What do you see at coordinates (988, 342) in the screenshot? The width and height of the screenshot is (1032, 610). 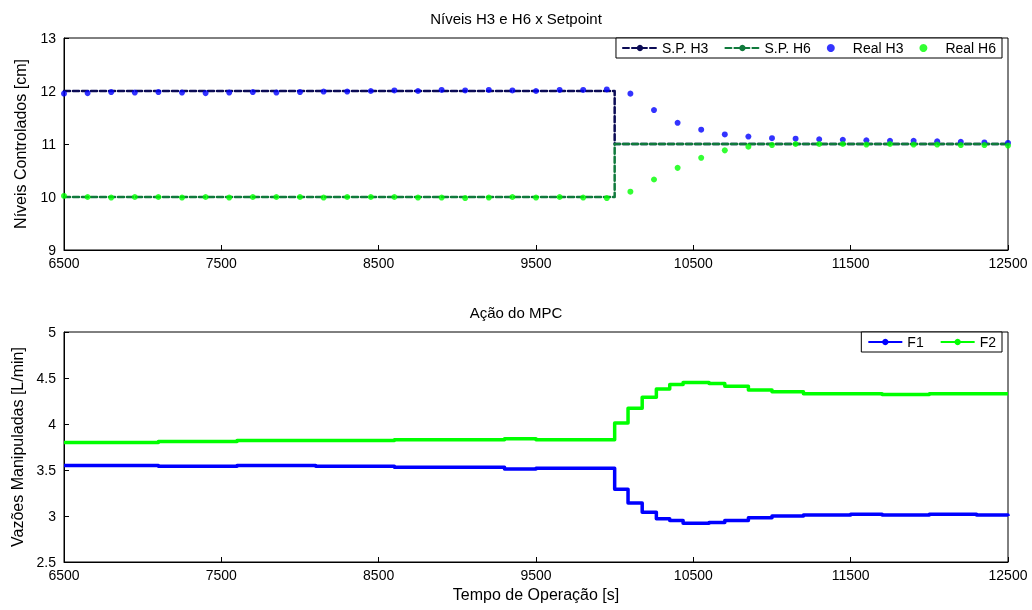 I see `legend-label: F2` at bounding box center [988, 342].